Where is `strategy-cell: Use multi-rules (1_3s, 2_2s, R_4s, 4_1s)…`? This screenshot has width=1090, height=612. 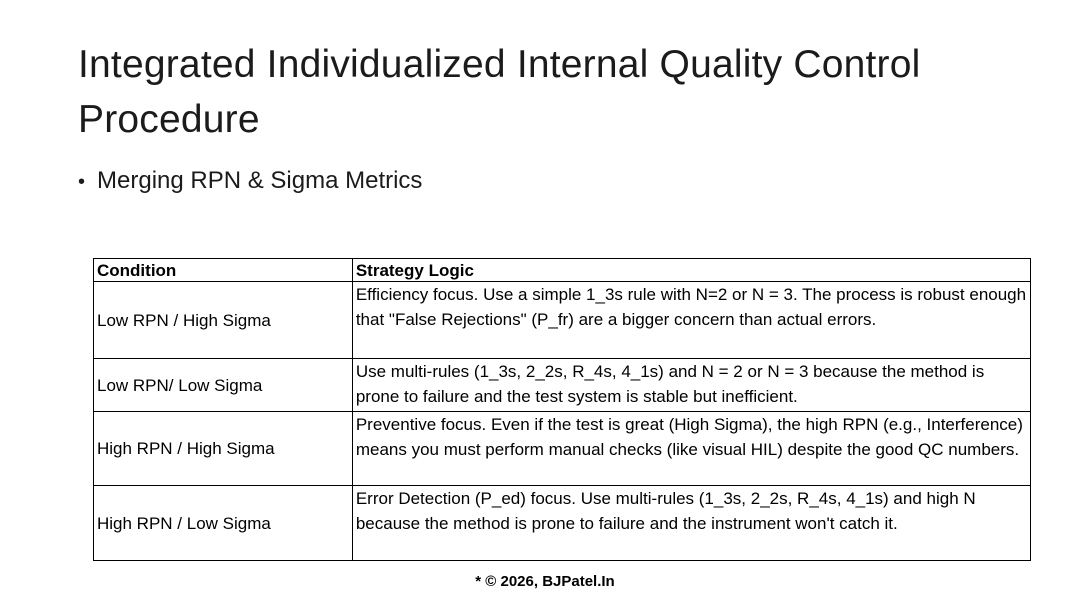 strategy-cell: Use multi-rules (1_3s, 2_2s, R_4s, 4_1s)… is located at coordinates (691, 385).